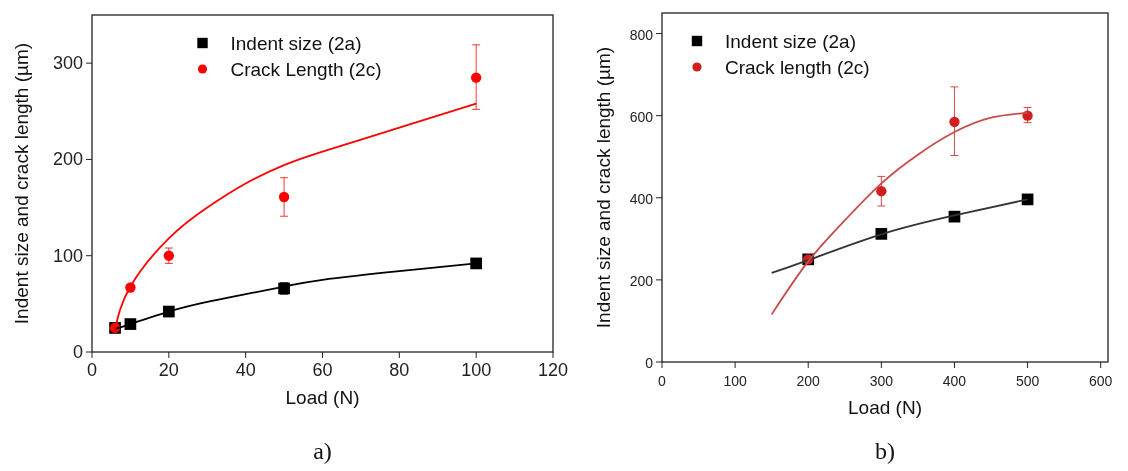  What do you see at coordinates (1027, 381) in the screenshot?
I see `x-tick-label: 500` at bounding box center [1027, 381].